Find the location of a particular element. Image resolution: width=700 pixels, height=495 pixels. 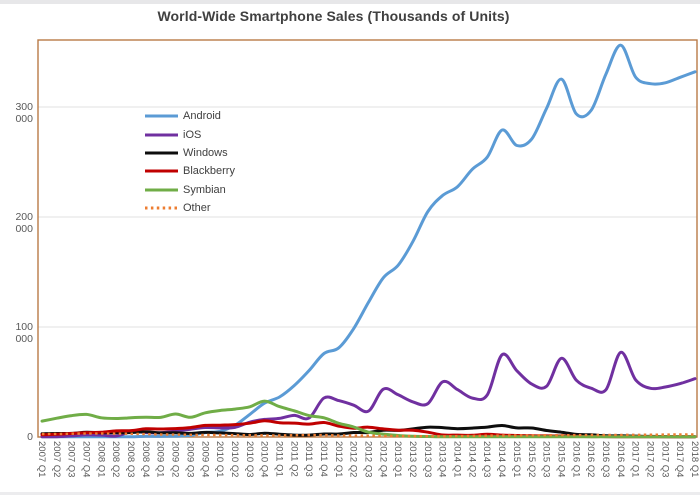

x-tick-label: 2009 Q1 is located at coordinates (160, 459).